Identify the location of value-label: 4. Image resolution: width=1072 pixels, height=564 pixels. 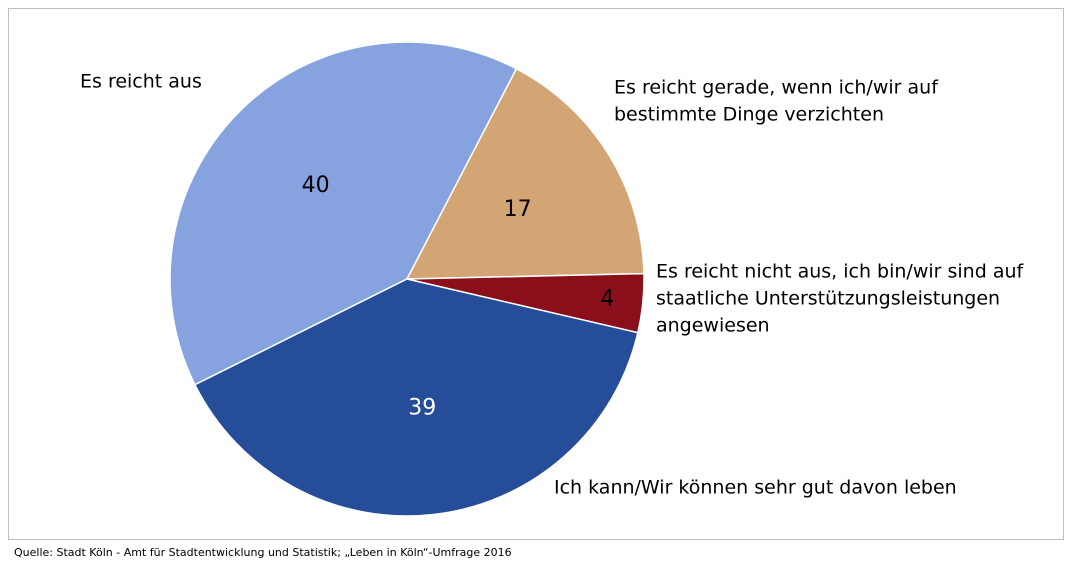
(607, 299).